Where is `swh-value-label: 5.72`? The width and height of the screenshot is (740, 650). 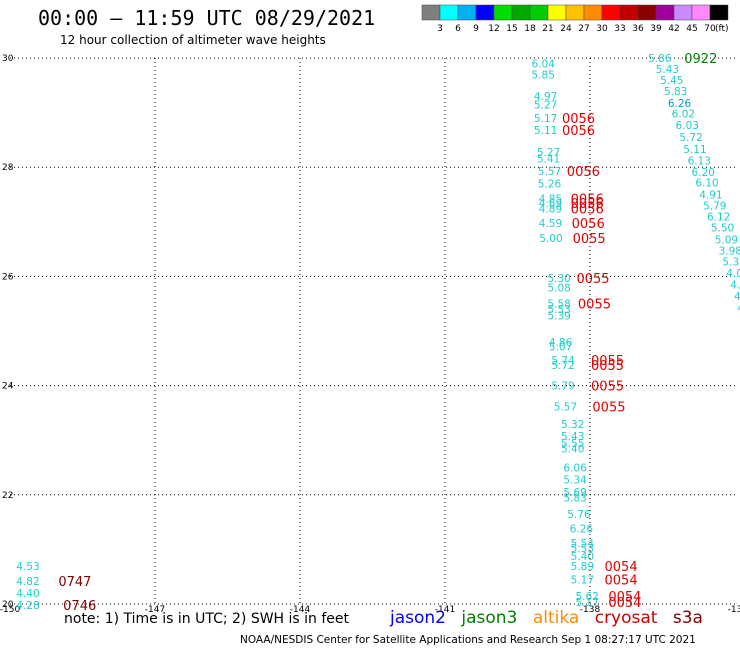
swh-value-label: 5.72 is located at coordinates (562, 366).